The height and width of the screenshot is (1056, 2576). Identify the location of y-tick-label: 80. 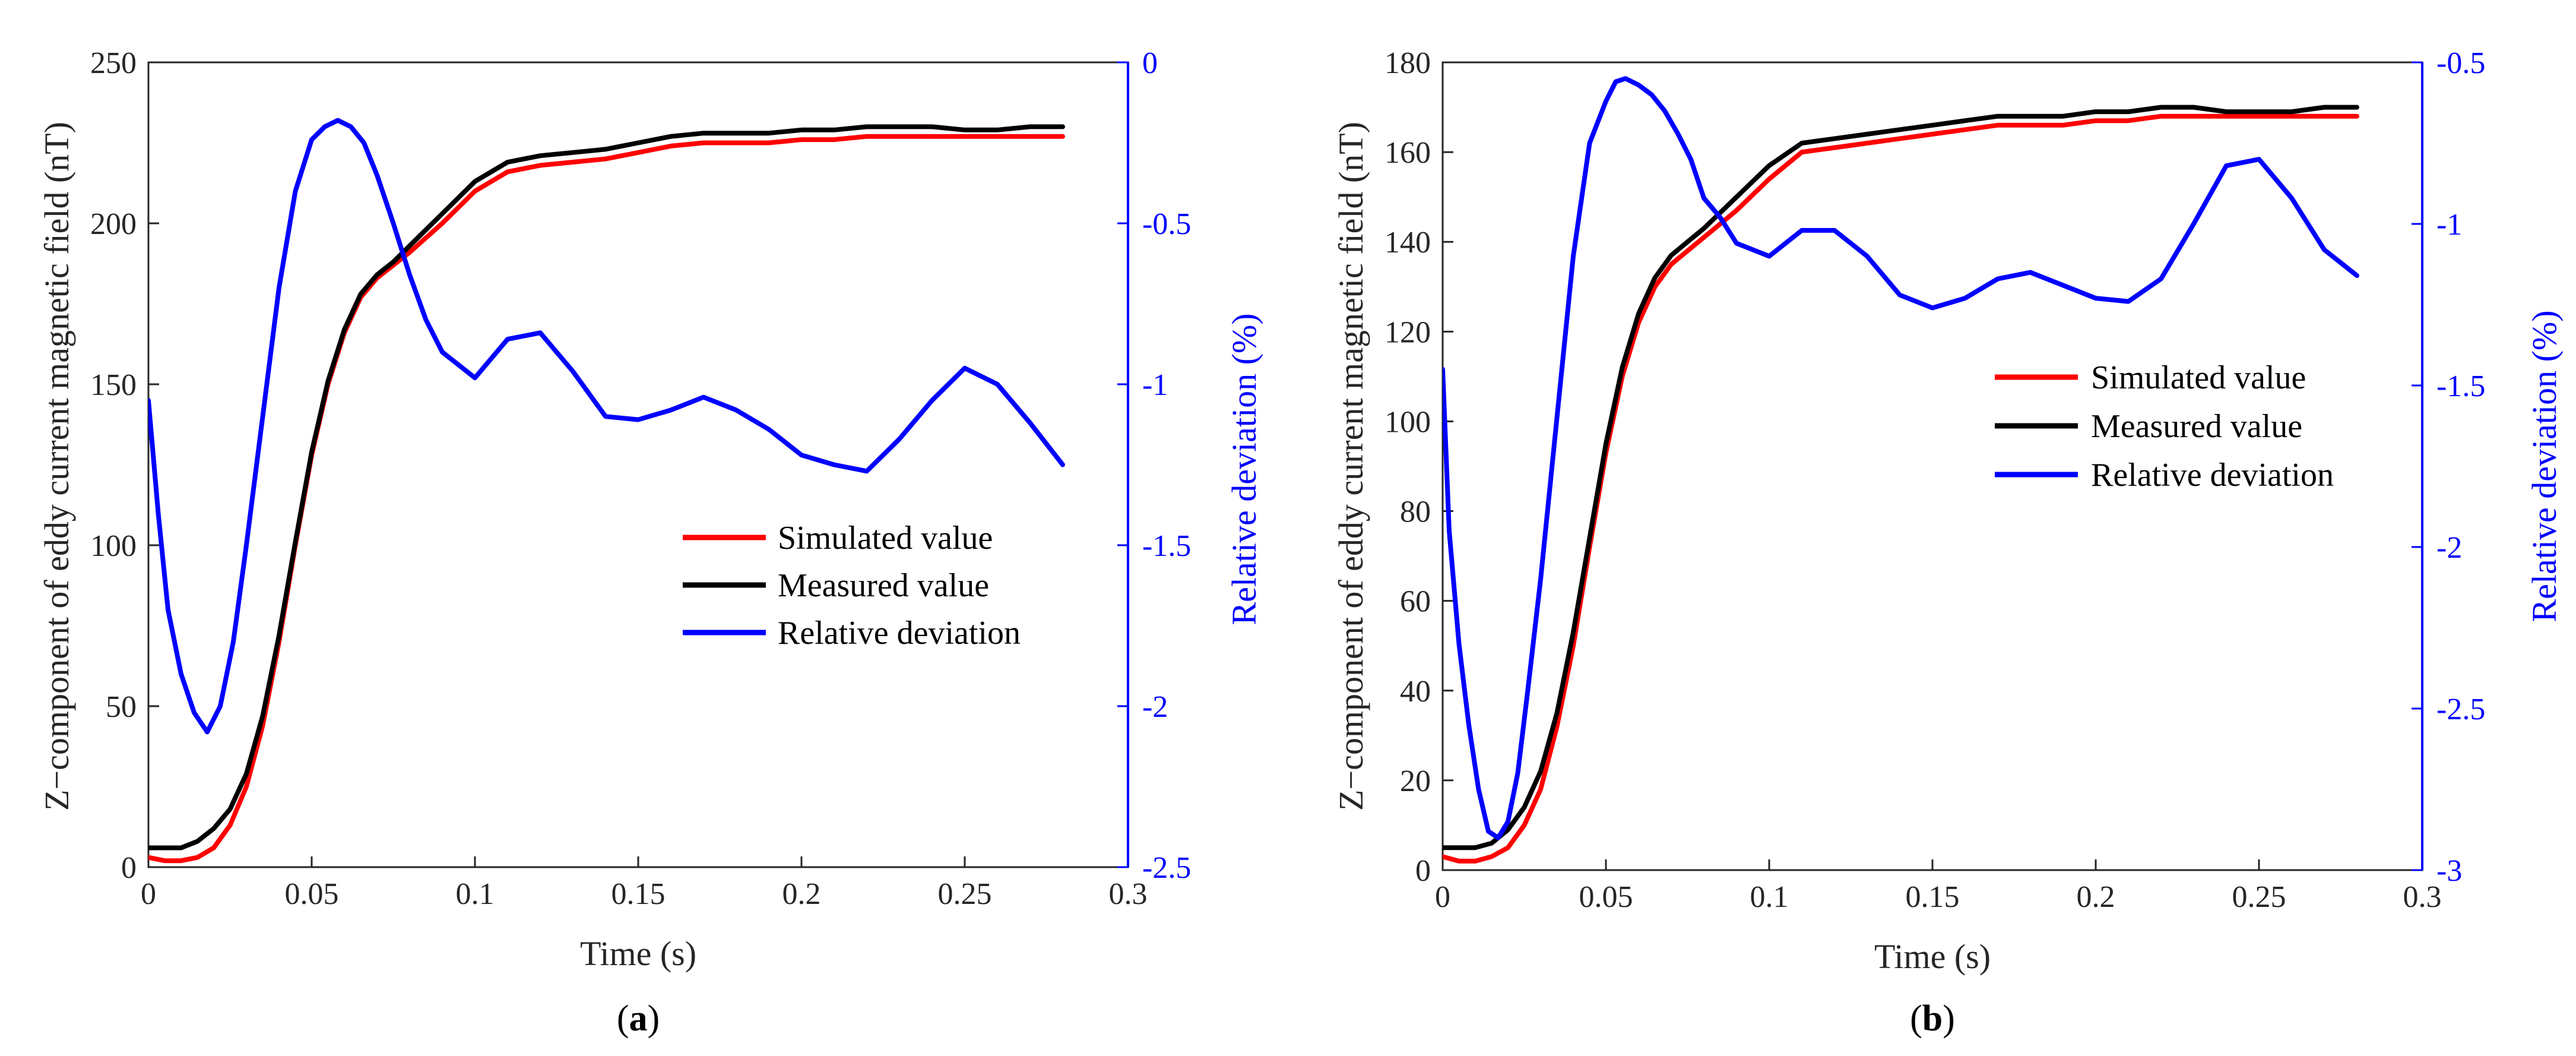
(1416, 512).